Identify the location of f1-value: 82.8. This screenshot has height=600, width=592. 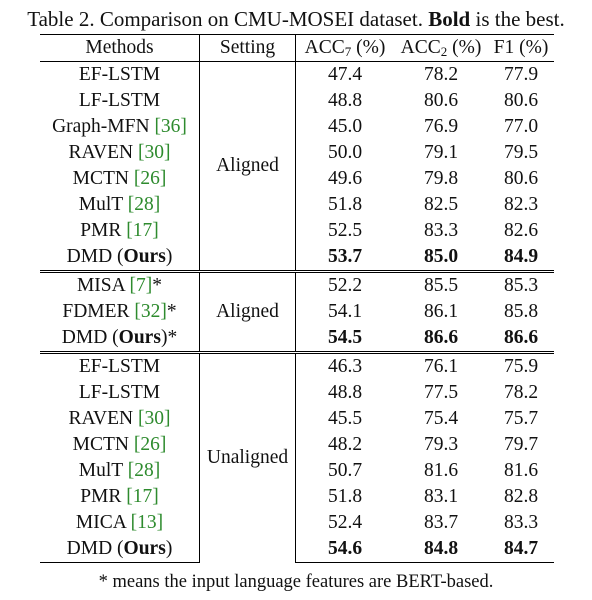
(521, 496).